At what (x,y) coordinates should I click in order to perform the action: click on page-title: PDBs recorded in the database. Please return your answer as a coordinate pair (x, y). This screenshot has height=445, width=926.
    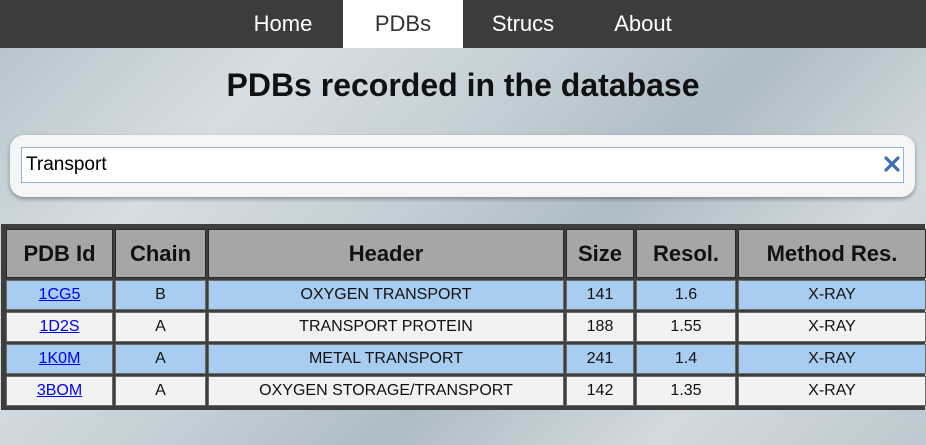
    Looking at the image, I should click on (463, 85).